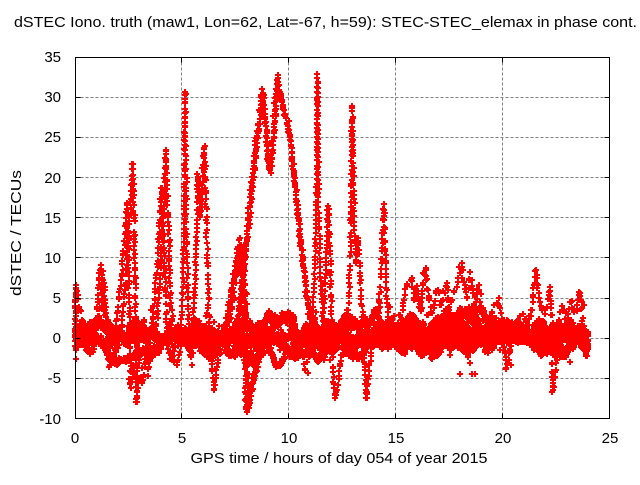  What do you see at coordinates (16, 233) in the screenshot?
I see `svg-text: dSTEC / TECUs` at bounding box center [16, 233].